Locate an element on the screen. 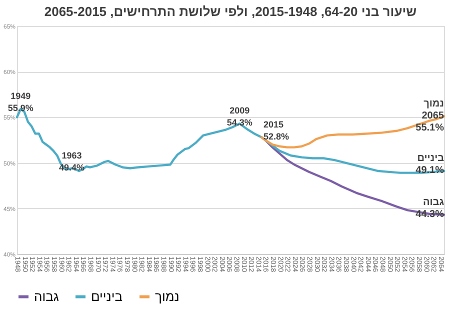  legend-label: גבוה is located at coordinates (47, 296).